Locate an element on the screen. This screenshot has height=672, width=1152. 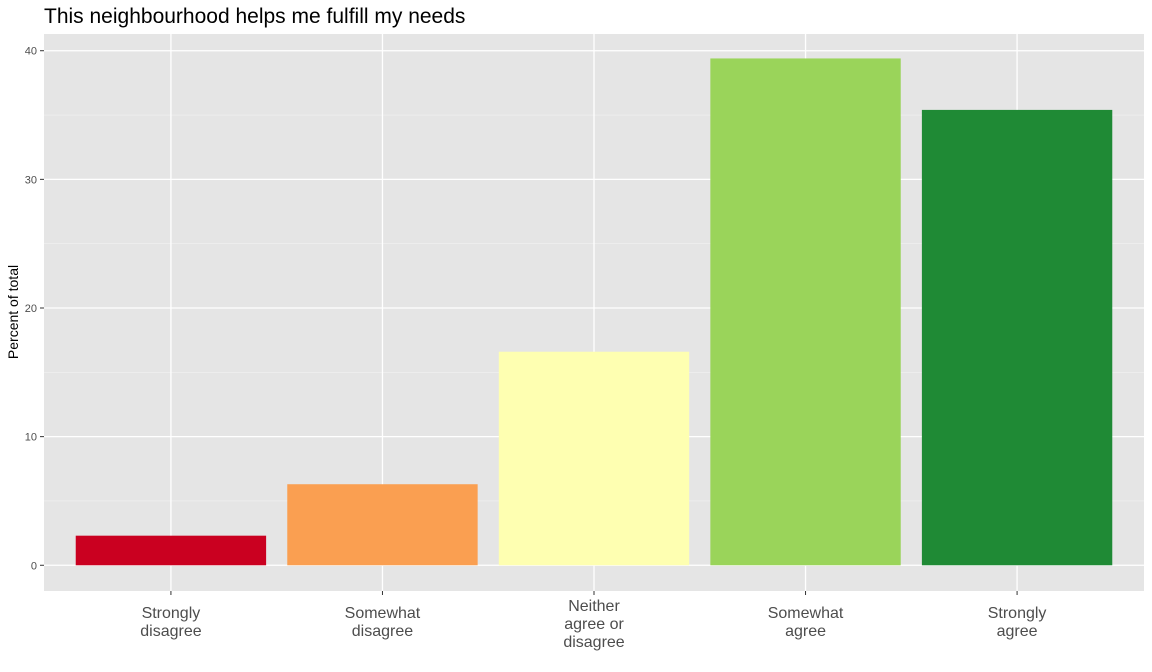
x-tick-label: Neither agree or disagree is located at coordinates (593, 624).